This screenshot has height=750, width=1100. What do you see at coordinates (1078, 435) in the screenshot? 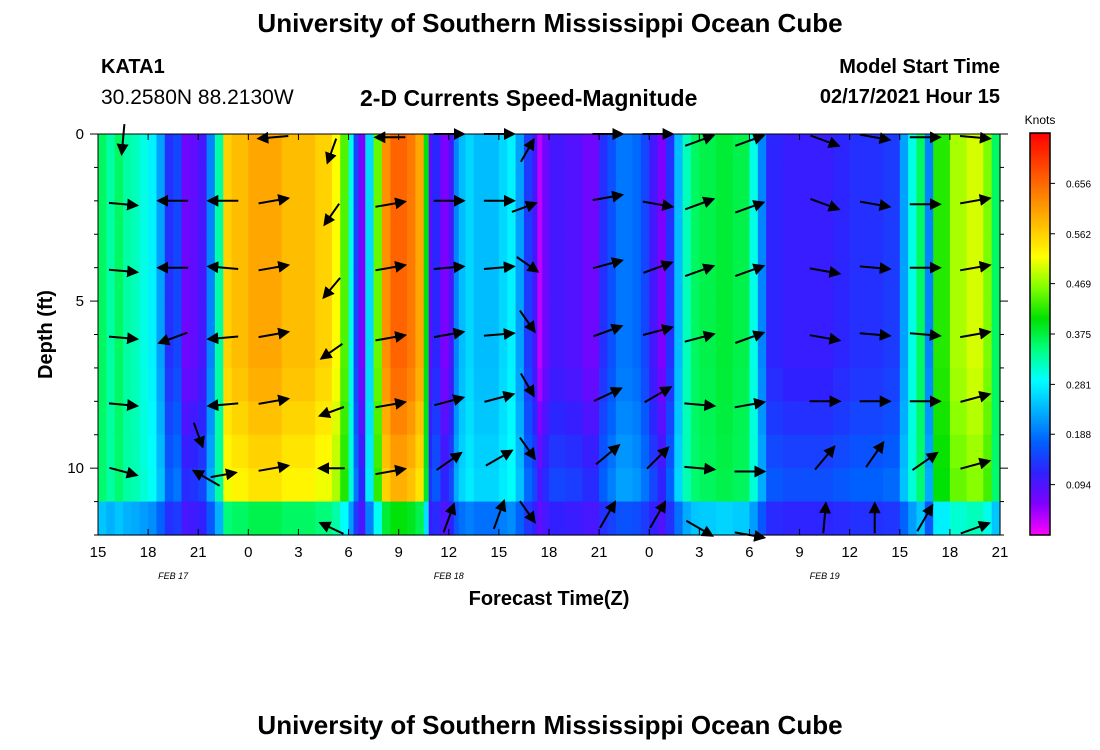
I see `colorbar-tick-label: 0.188` at bounding box center [1078, 435].